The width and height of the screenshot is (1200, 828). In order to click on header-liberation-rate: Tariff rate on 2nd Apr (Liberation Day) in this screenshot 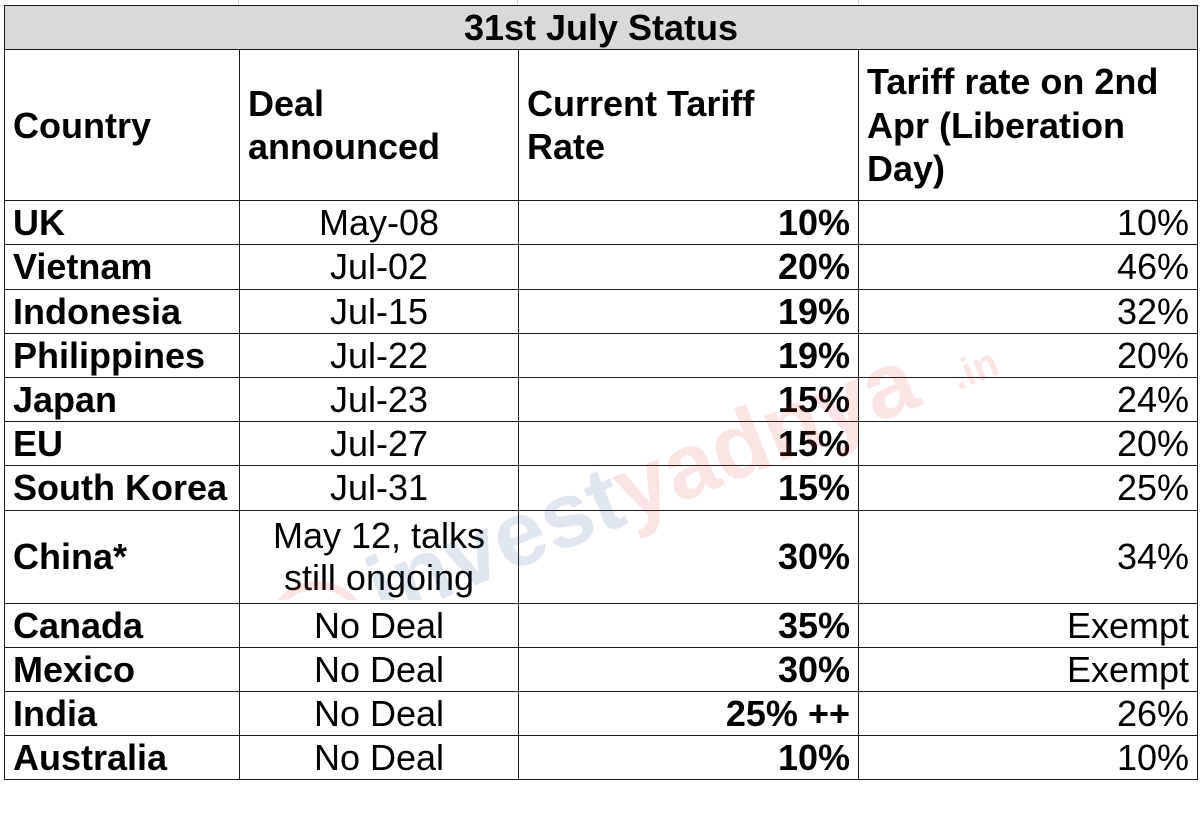, I will do `click(1028, 125)`.